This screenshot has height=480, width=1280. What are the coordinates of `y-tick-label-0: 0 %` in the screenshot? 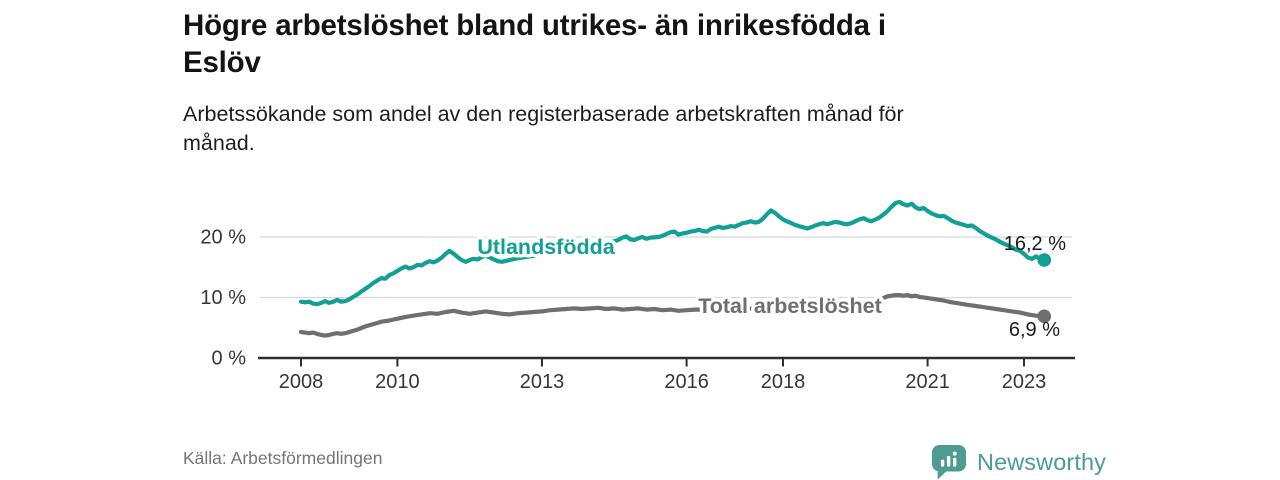 It's located at (229, 359).